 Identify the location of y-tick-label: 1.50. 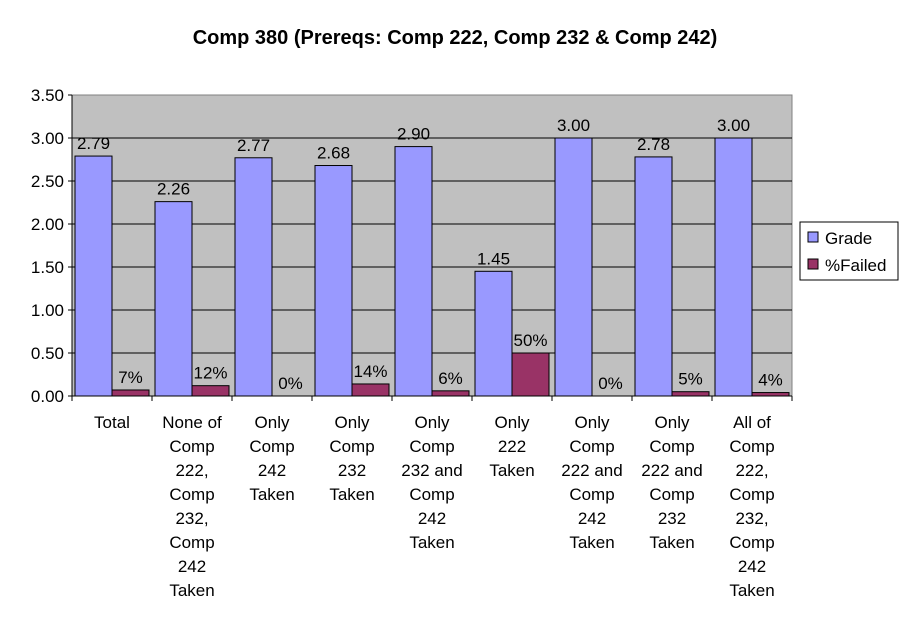
(47, 267).